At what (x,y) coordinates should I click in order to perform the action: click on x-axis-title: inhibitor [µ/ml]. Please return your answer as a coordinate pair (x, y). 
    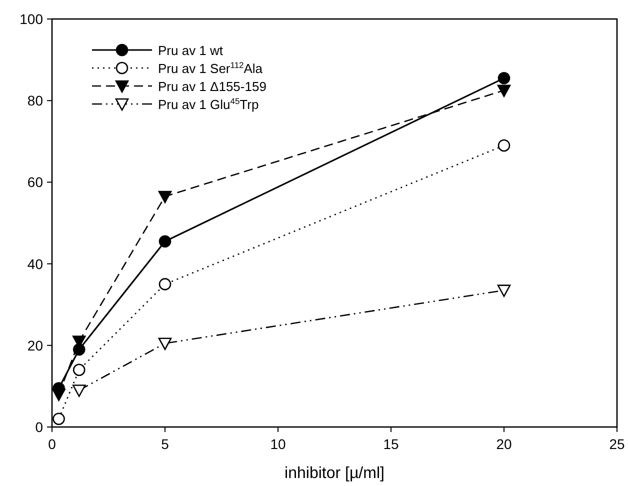
    Looking at the image, I should click on (334, 473).